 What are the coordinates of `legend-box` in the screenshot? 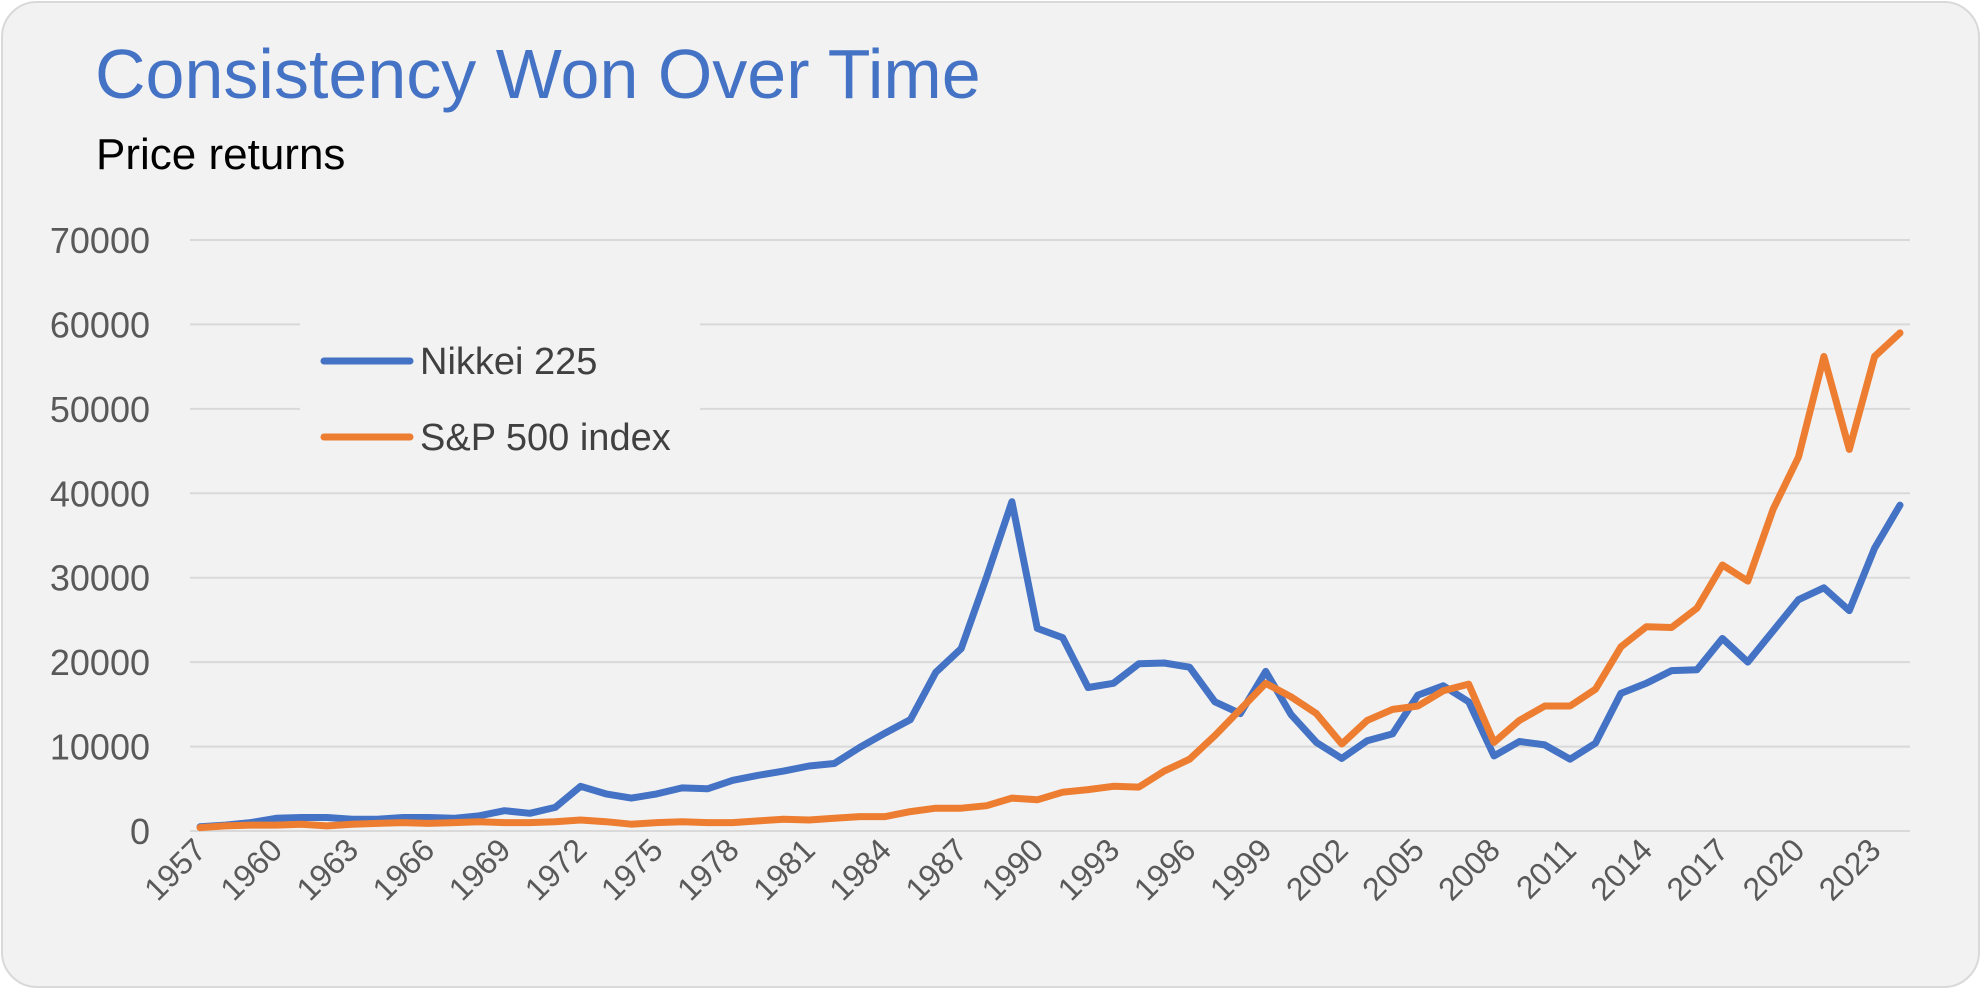 It's located at (500, 392).